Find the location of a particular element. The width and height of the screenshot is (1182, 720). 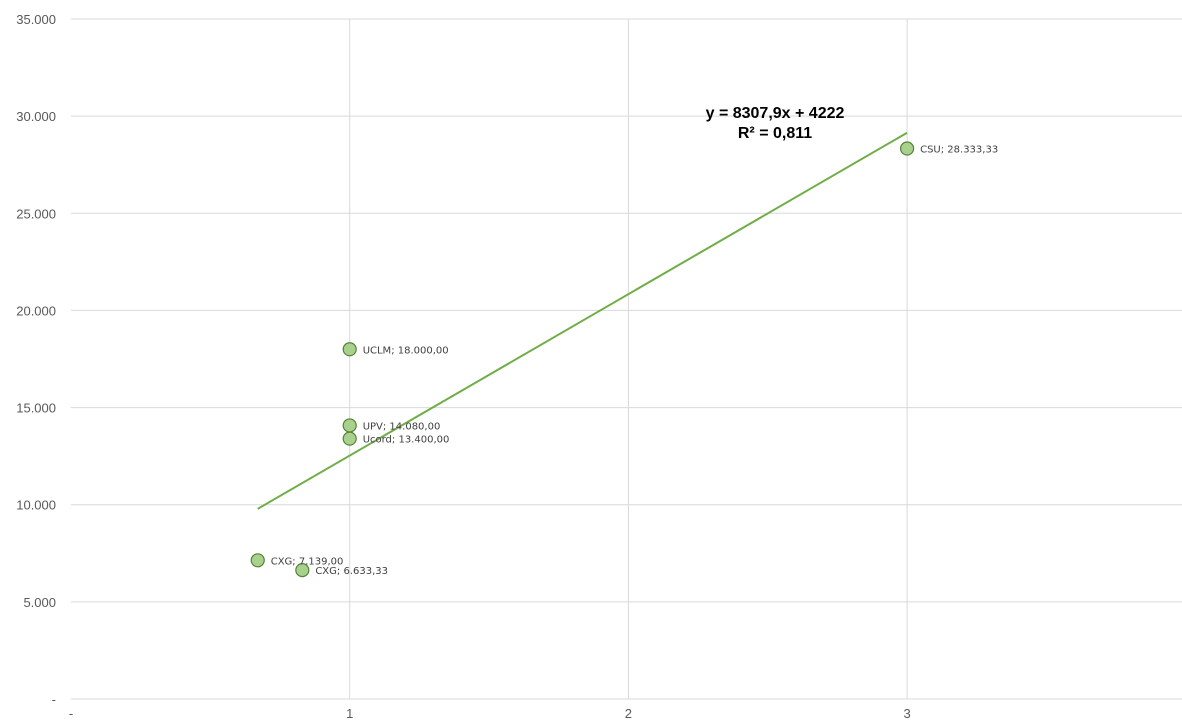

data-label: UPV; 14.080,00 is located at coordinates (402, 426).